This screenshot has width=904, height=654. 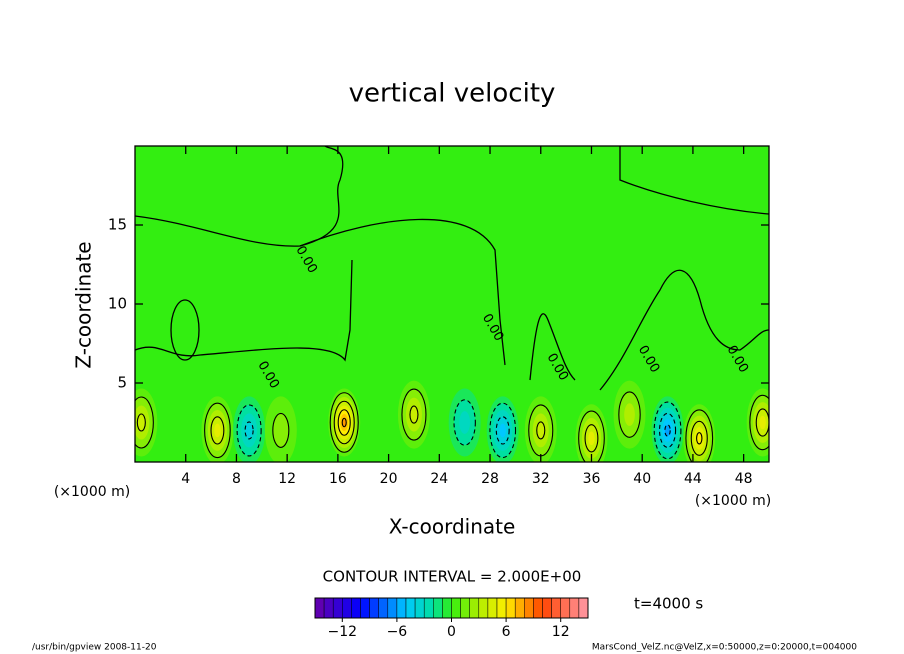 I want to click on x-tick-label: 24, so click(x=439, y=479).